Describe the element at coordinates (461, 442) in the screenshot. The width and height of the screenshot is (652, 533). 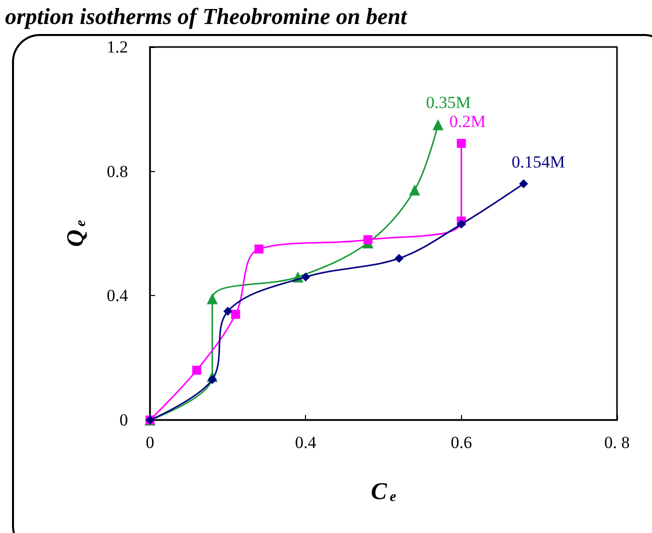
I see `x-tick-label: 0.6` at that location.